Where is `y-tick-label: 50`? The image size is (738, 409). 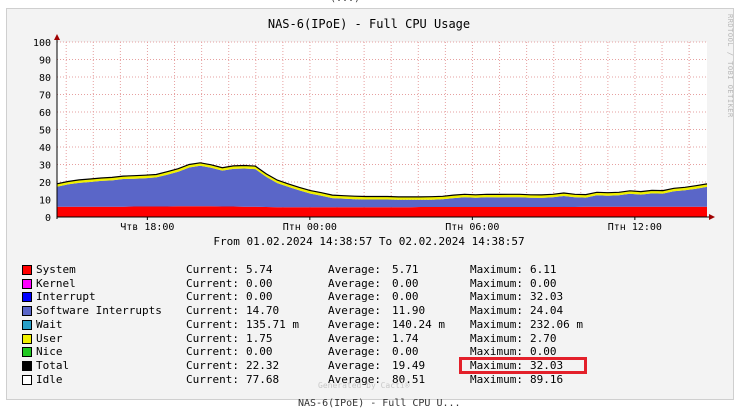 y-tick-label: 50 is located at coordinates (45, 131).